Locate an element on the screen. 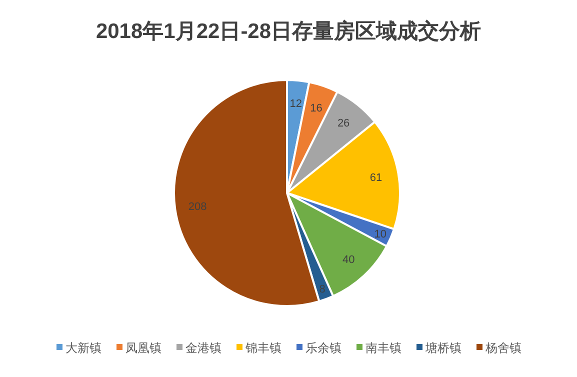 The width and height of the screenshot is (577, 377). legend-label: 乐余镇 is located at coordinates (324, 348).